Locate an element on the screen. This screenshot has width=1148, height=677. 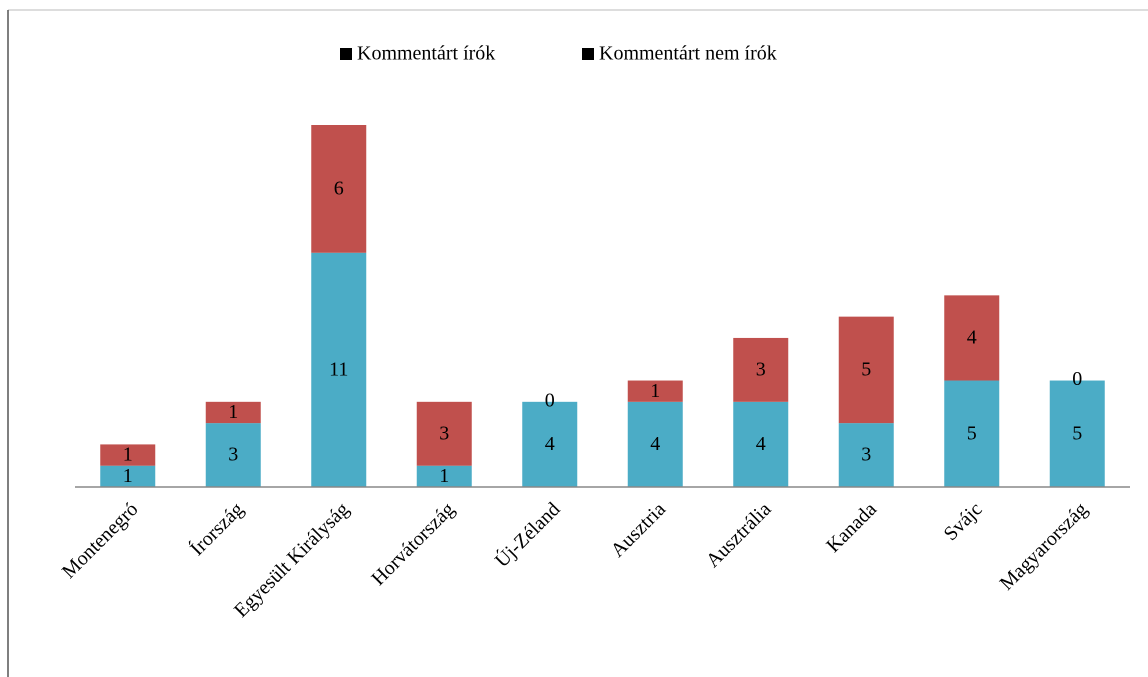
legend-label: Kommentárt nem írók is located at coordinates (688, 54).